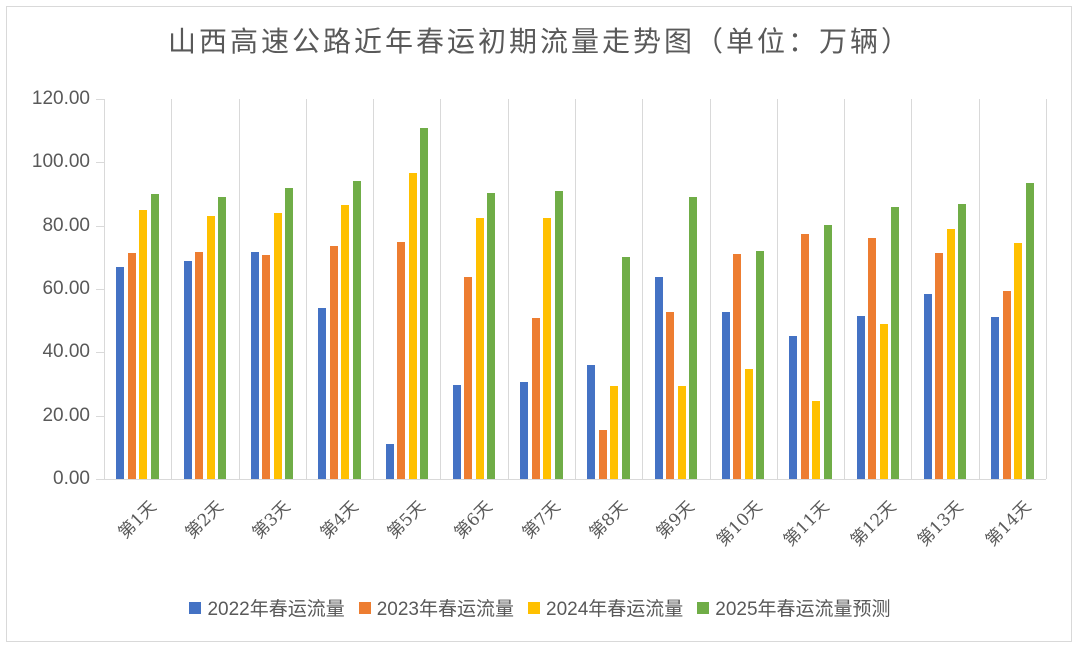 This screenshot has height=648, width=1080. What do you see at coordinates (615, 609) in the screenshot?
I see `legend-label: 2024年春运流量` at bounding box center [615, 609].